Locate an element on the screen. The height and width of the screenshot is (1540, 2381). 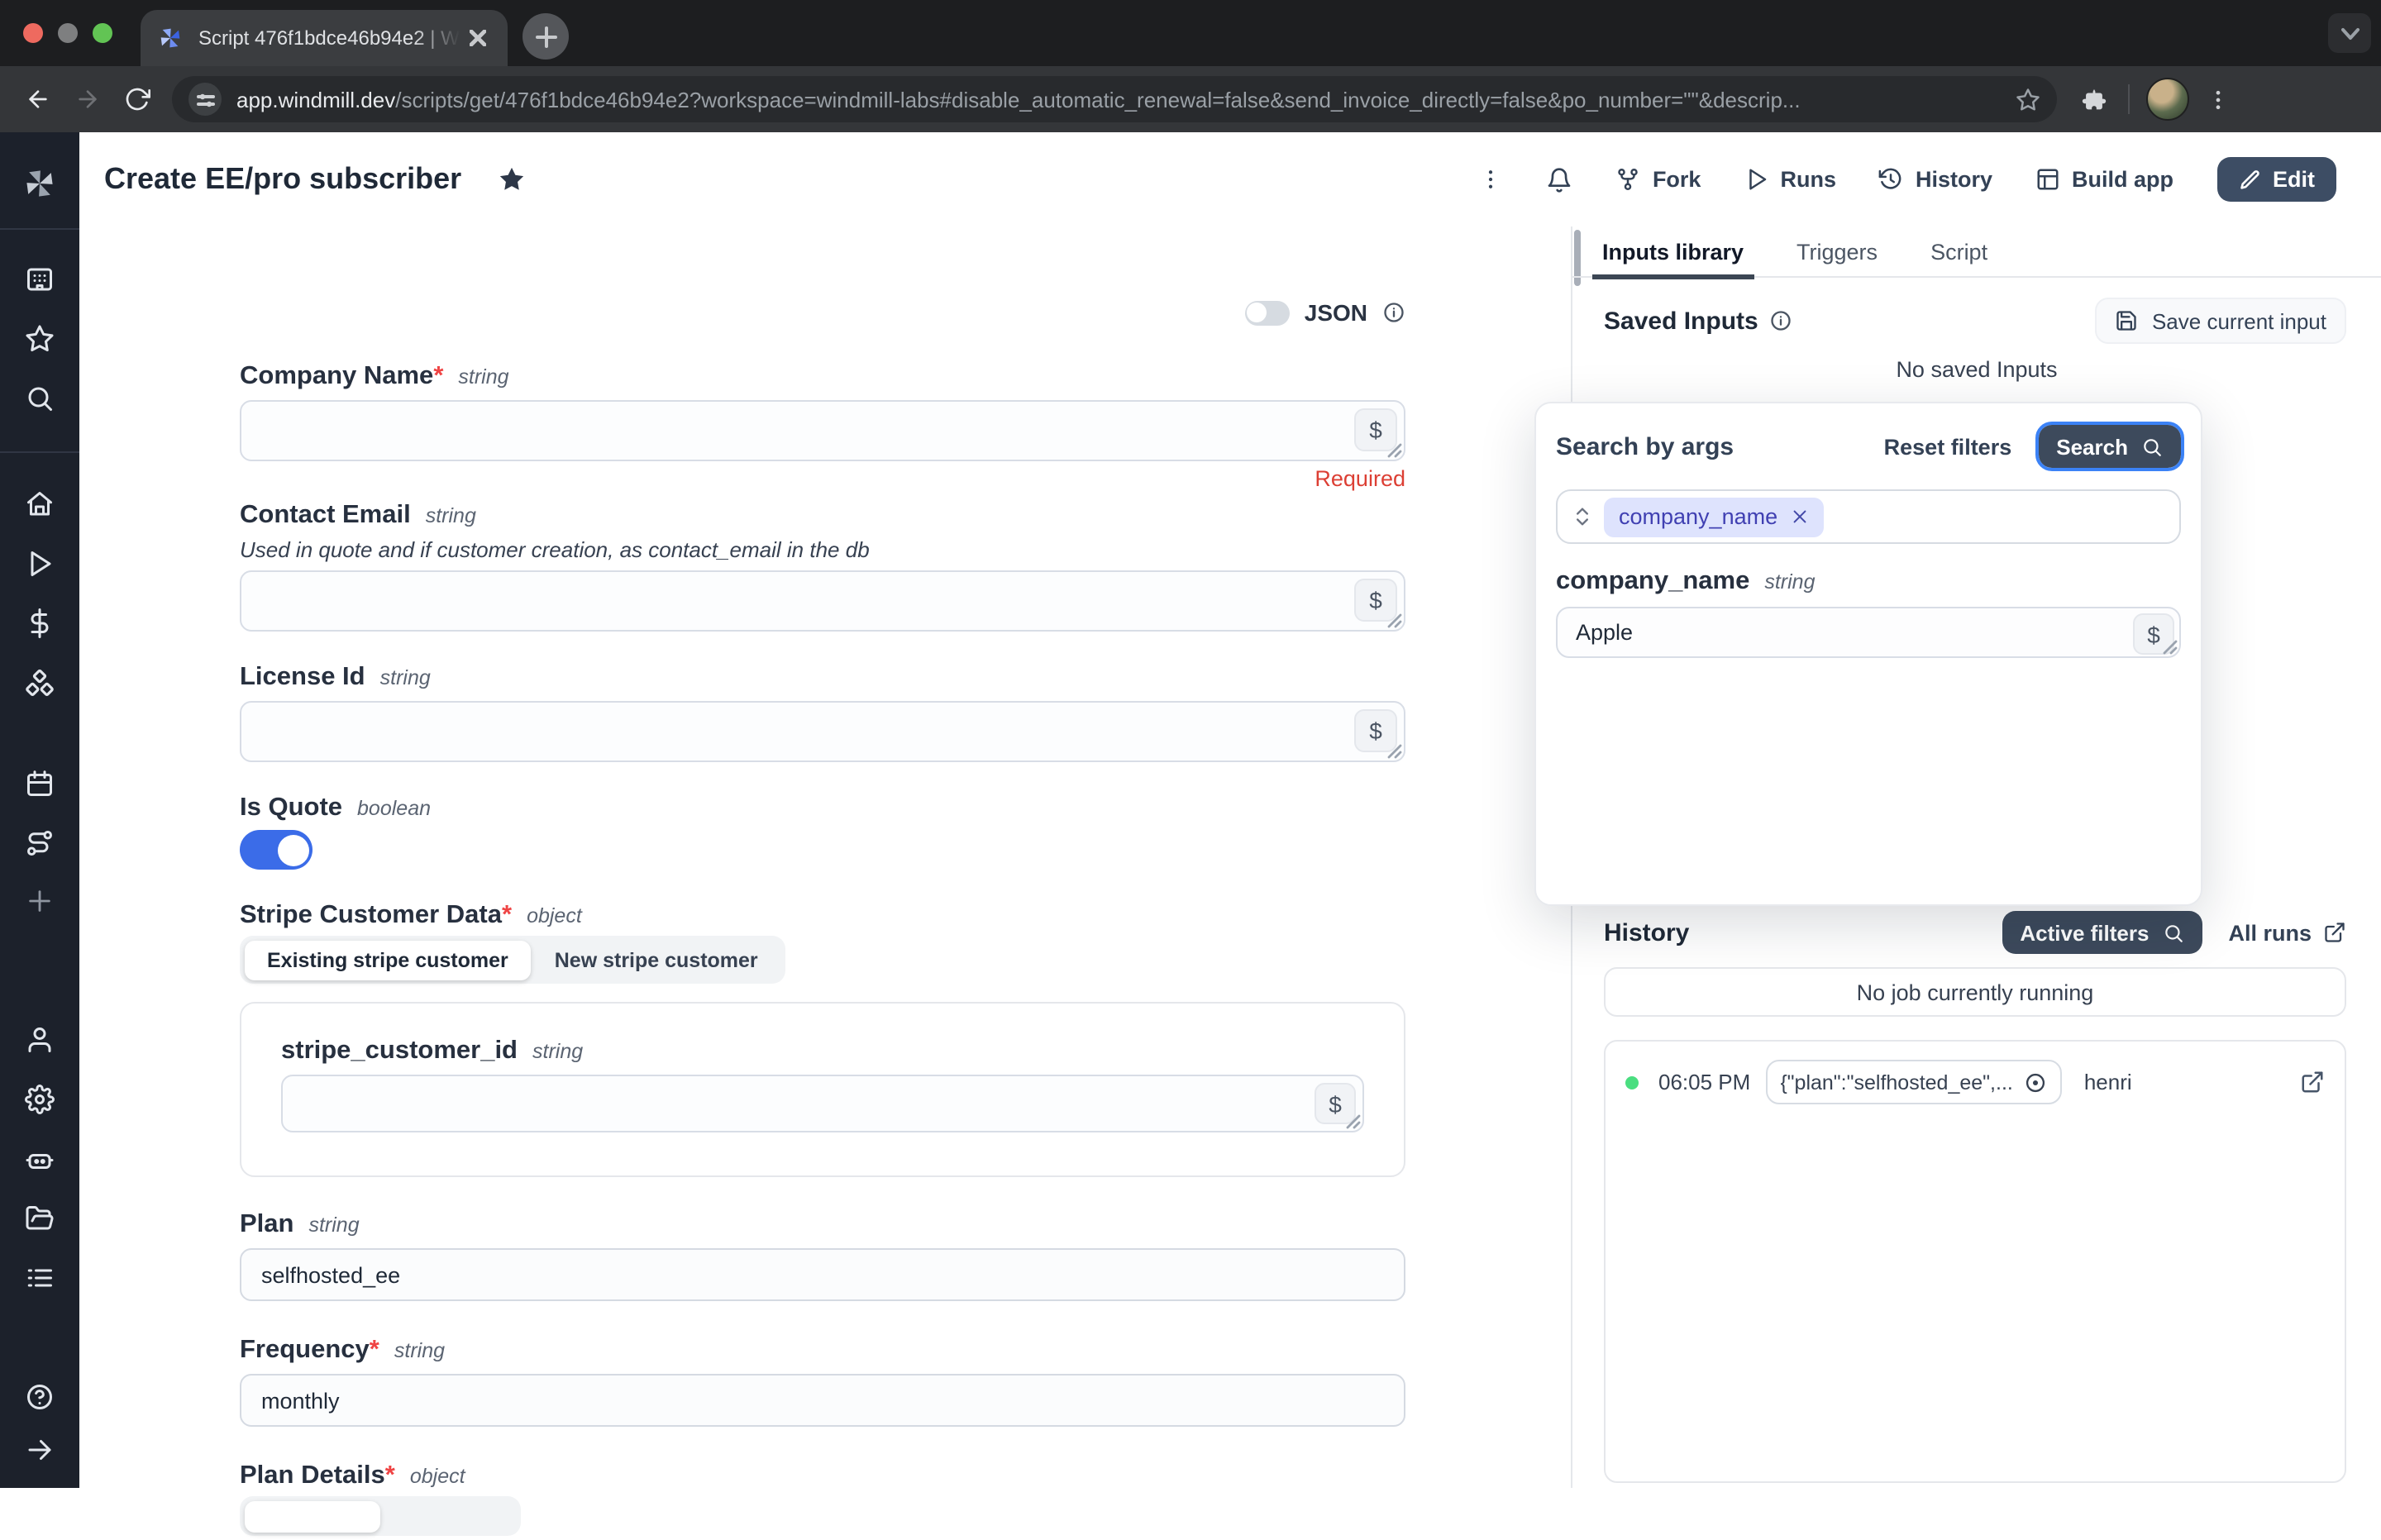
notifications-bell-icon is located at coordinates (1560, 179).